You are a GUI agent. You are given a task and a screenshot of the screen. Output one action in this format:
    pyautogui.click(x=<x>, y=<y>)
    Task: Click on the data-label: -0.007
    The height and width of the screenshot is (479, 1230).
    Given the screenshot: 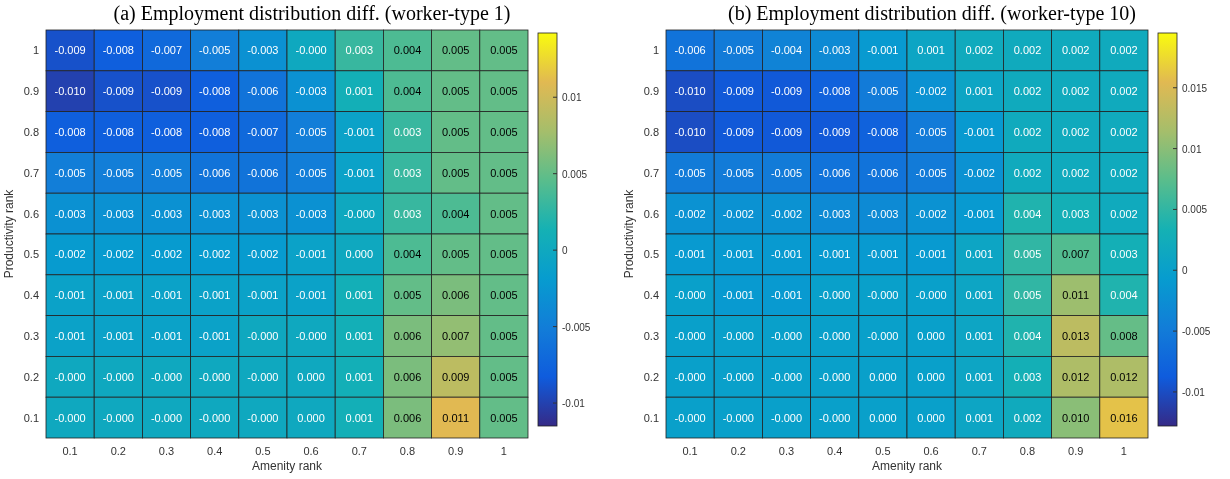 What is the action you would take?
    pyautogui.click(x=263, y=132)
    